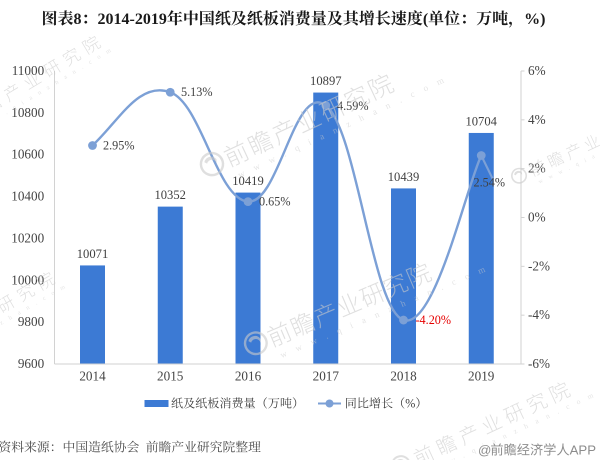 The width and height of the screenshot is (600, 460). I want to click on svg-text: 2.54%, so click(489, 183).